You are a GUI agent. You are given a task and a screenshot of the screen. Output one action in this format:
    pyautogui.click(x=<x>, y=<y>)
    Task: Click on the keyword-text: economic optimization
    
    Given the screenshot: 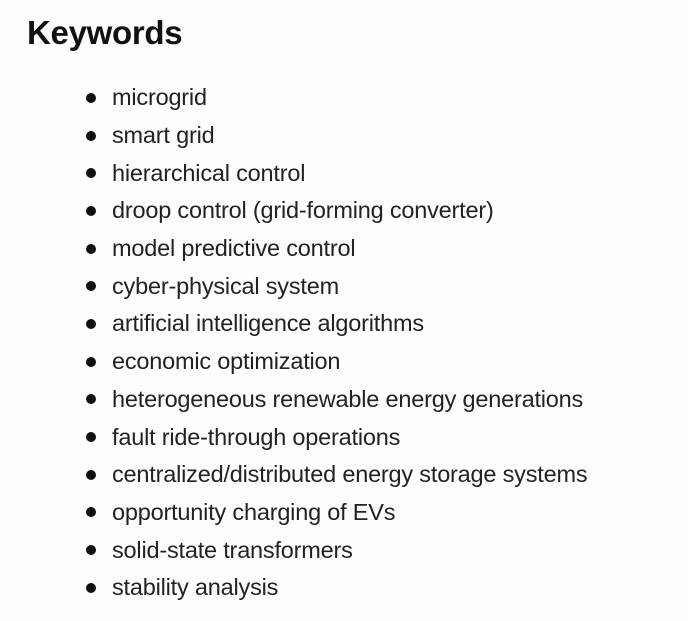 What is the action you would take?
    pyautogui.click(x=226, y=361)
    